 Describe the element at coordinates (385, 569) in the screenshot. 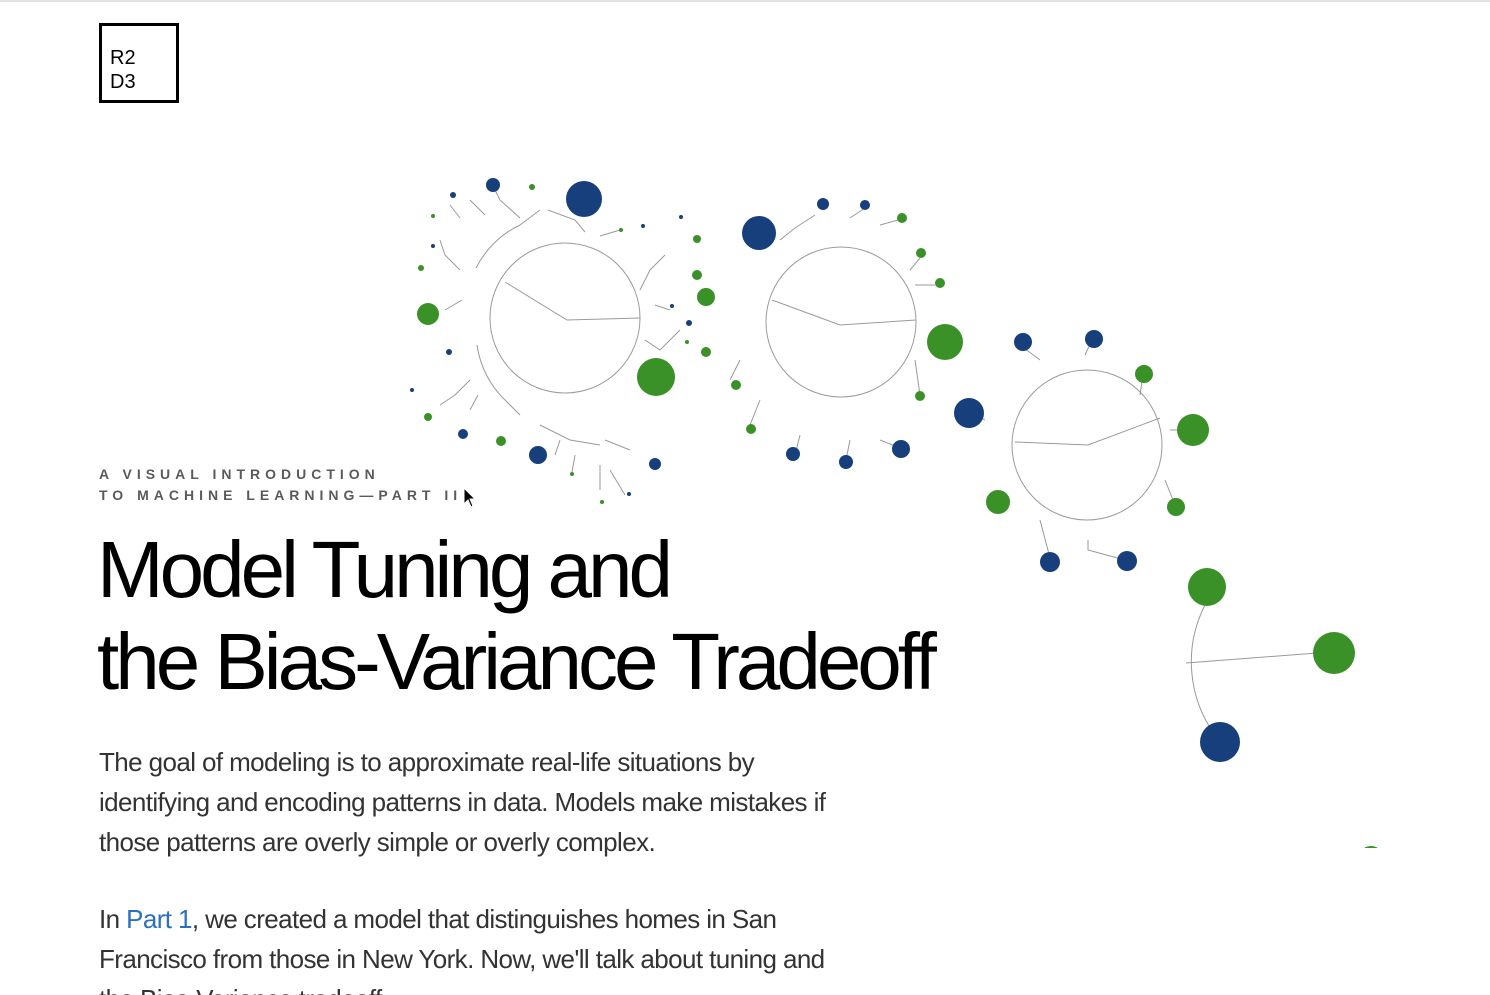

I see `page-title-line1: Model Tuning and` at that location.